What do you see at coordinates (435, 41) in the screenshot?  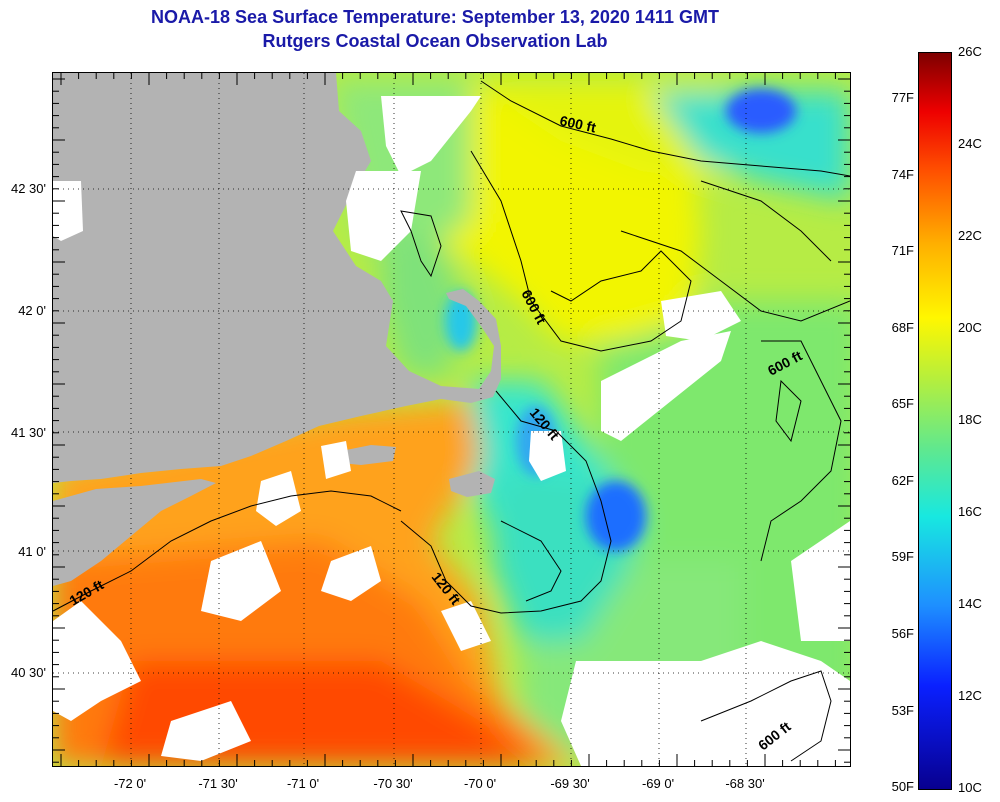 I see `map-subtitle: Rutgers Coastal Ocean Observation Lab` at bounding box center [435, 41].